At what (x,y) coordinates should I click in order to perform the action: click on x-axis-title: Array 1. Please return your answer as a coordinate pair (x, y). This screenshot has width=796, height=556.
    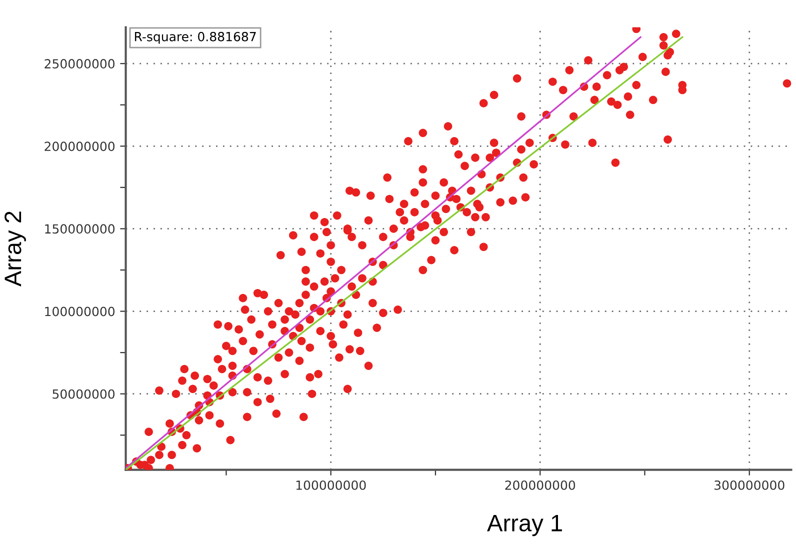
    Looking at the image, I should click on (524, 525).